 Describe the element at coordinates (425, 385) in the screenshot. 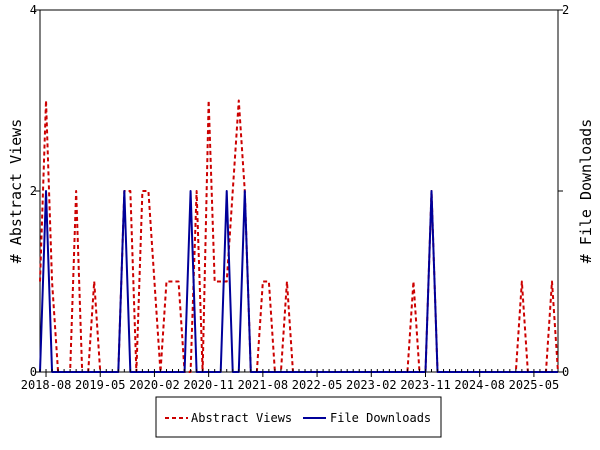

I see `x-tick-label: 2023-11` at that location.